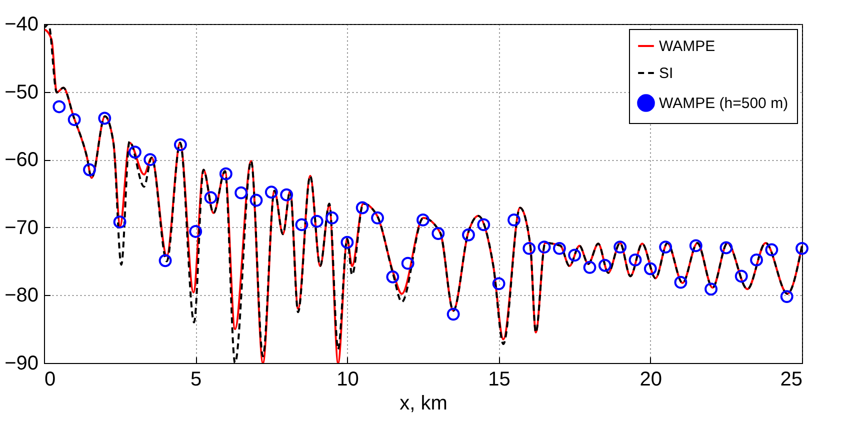  I want to click on legend-label: SI, so click(666, 73).